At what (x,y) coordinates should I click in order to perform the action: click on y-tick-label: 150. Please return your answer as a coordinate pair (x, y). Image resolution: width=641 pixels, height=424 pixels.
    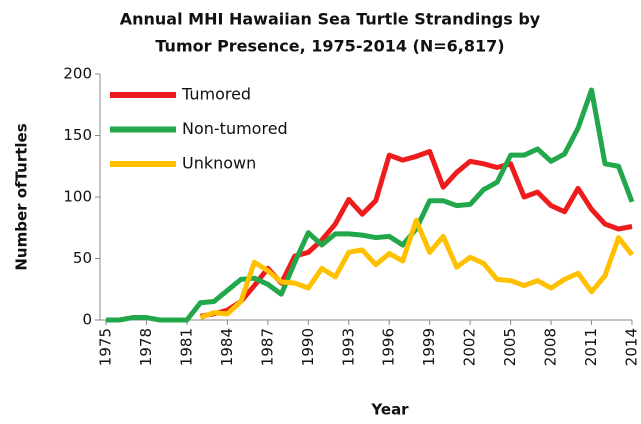
    Looking at the image, I should click on (77, 135).